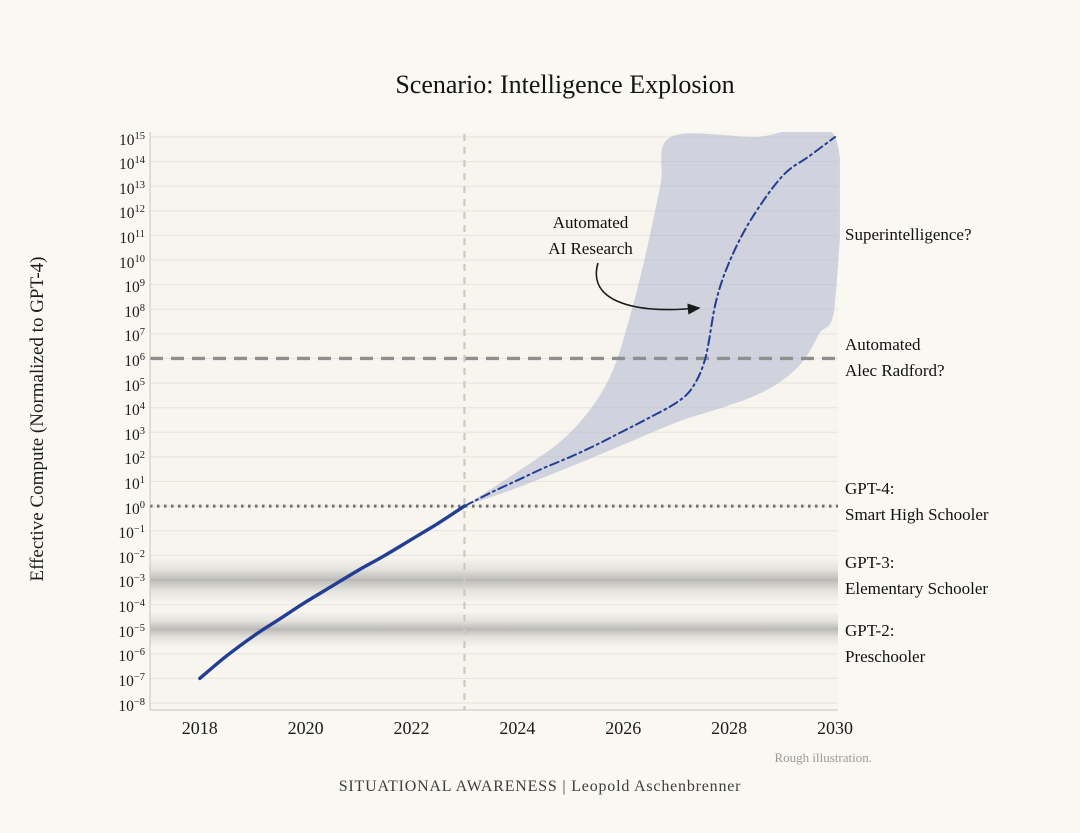 This screenshot has height=833, width=1080. I want to click on y-tick-label: 10⁵, so click(134, 385).